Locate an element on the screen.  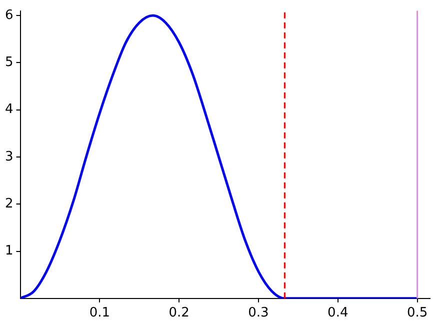
x-tick-label: 0.3 is located at coordinates (258, 313).